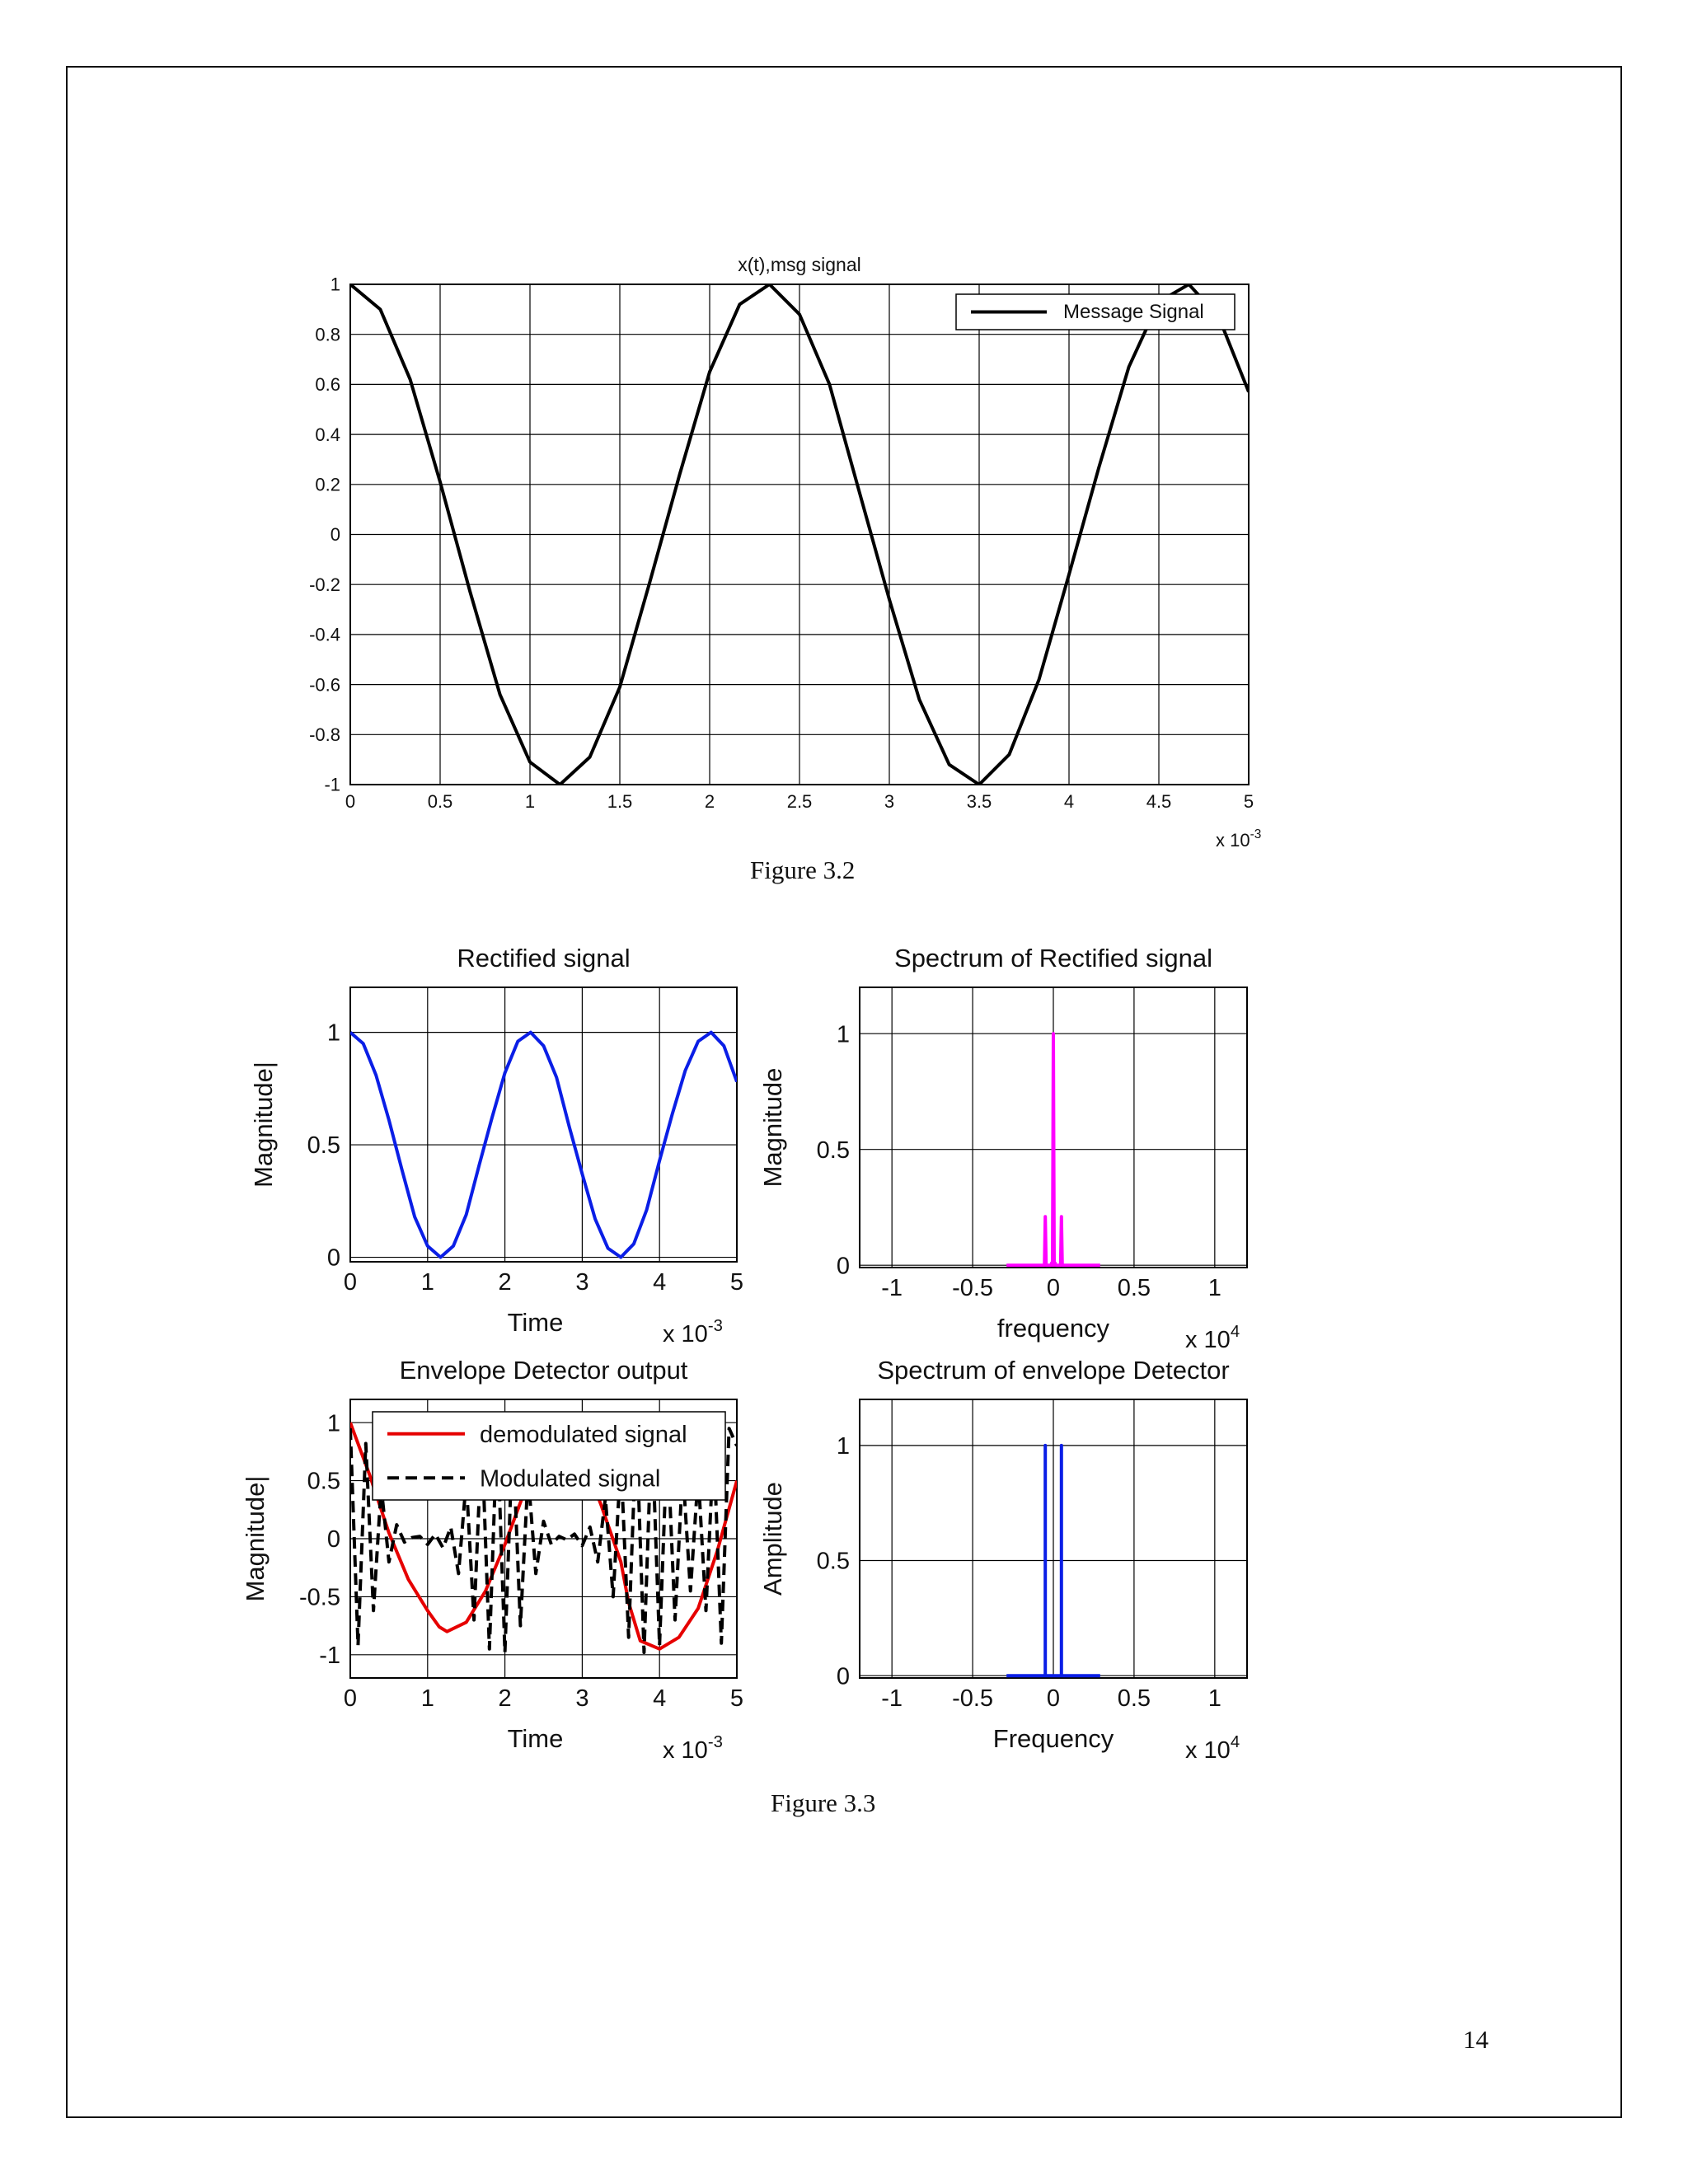 This screenshot has width=1688, height=2184. Describe the element at coordinates (1054, 1738) in the screenshot. I see `x-axis-label: Frequency` at that location.